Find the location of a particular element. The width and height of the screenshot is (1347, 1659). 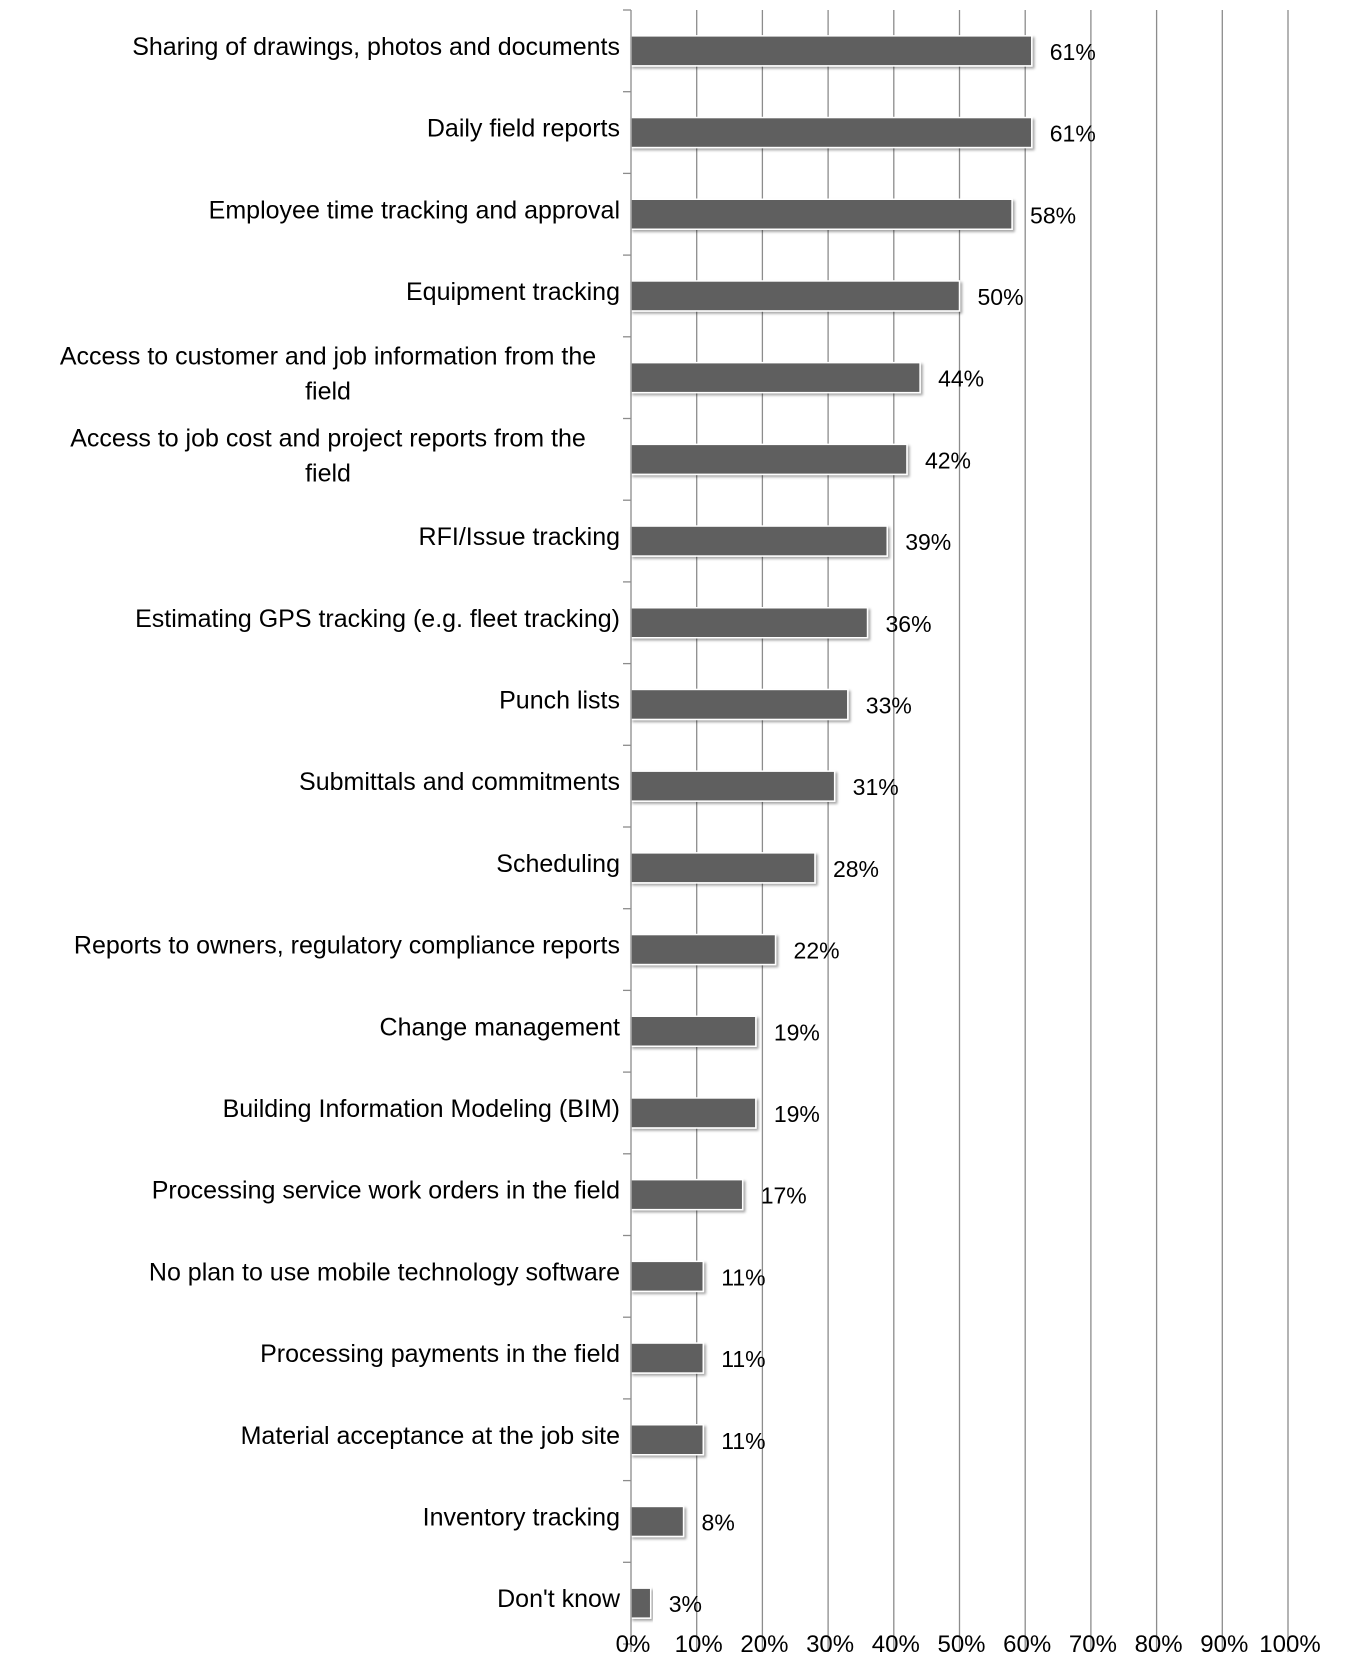

value-label: 39% is located at coordinates (928, 542).